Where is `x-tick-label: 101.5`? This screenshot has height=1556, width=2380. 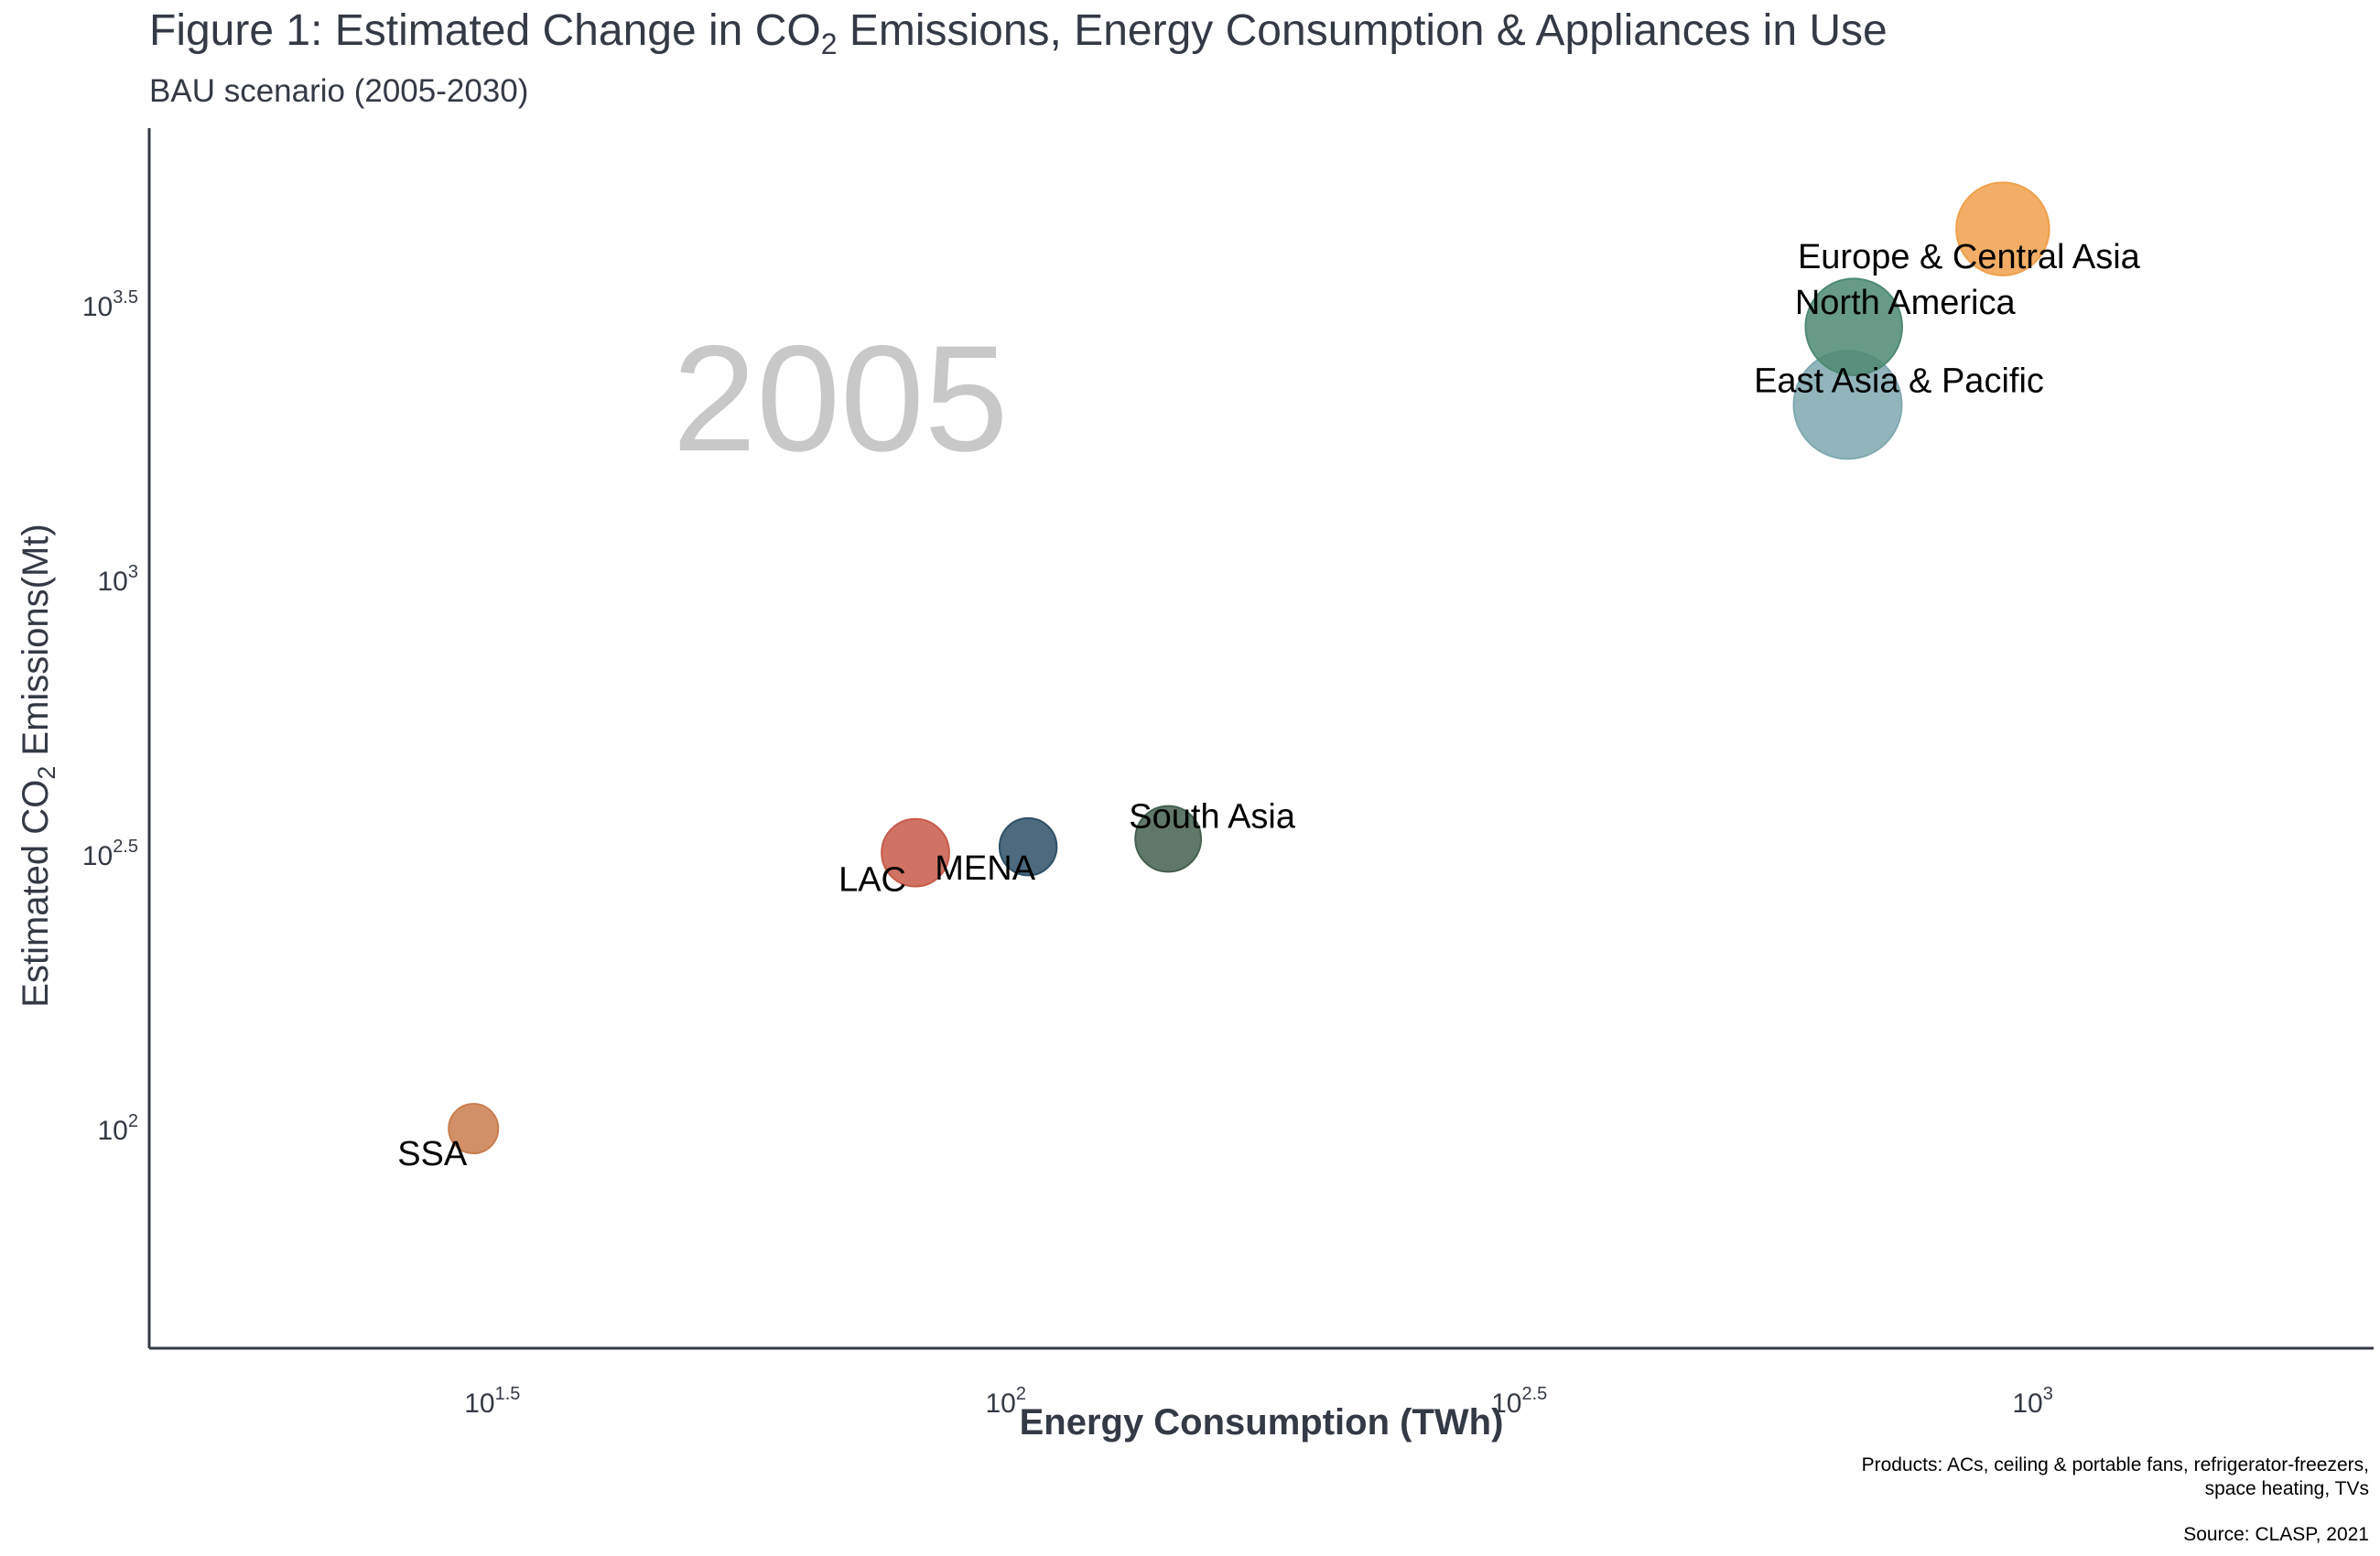 x-tick-label: 101.5 is located at coordinates (492, 1402).